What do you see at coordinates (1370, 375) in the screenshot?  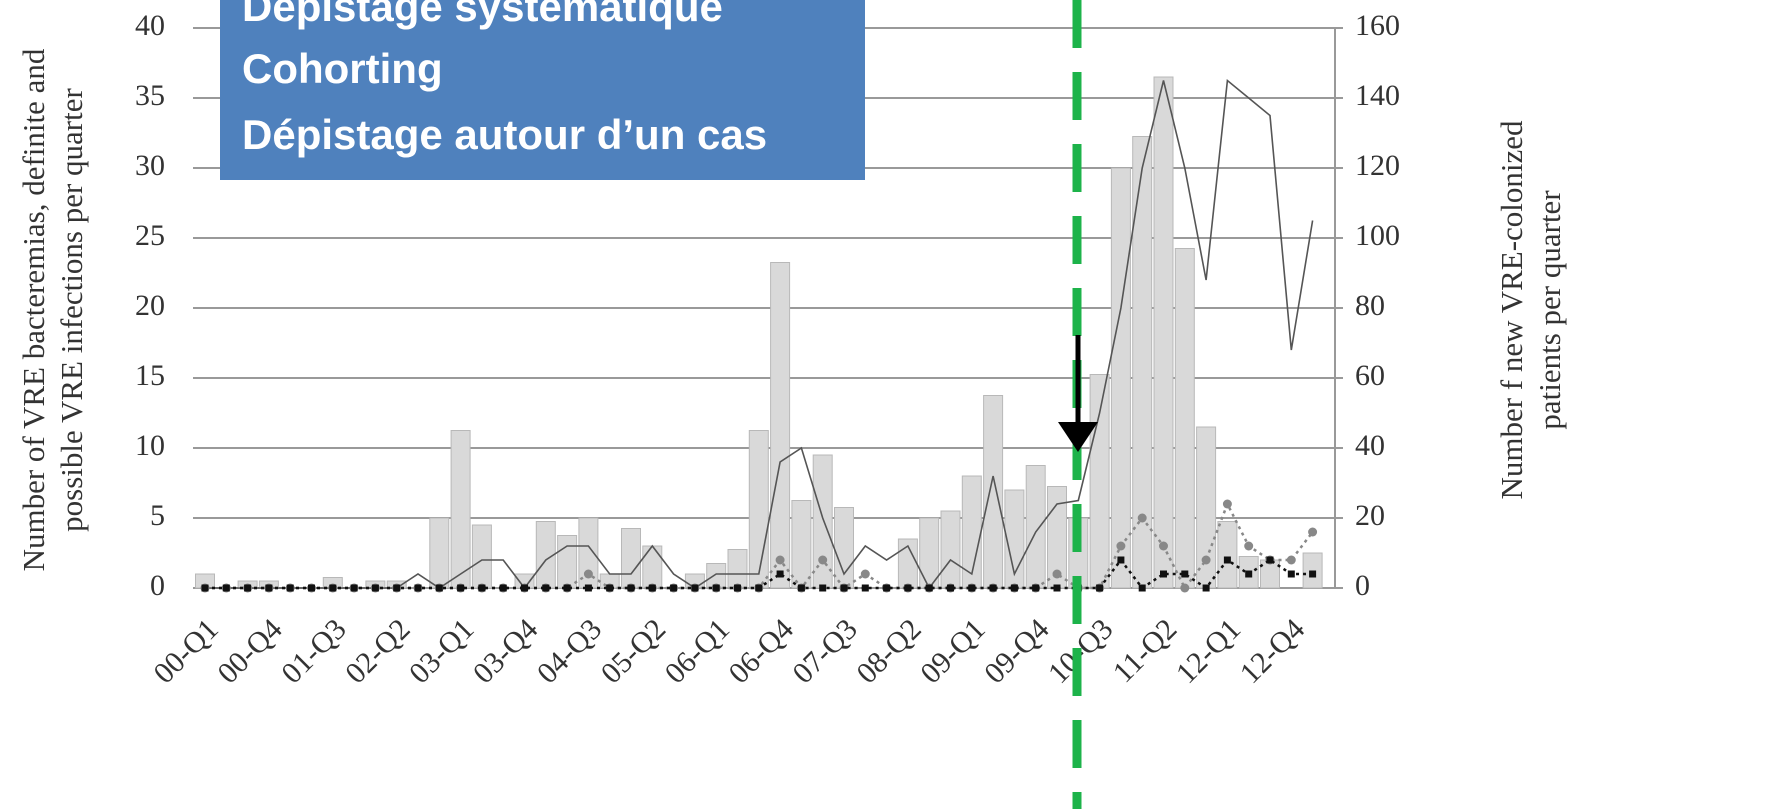 I see `y2-tick-label: 60` at bounding box center [1370, 375].